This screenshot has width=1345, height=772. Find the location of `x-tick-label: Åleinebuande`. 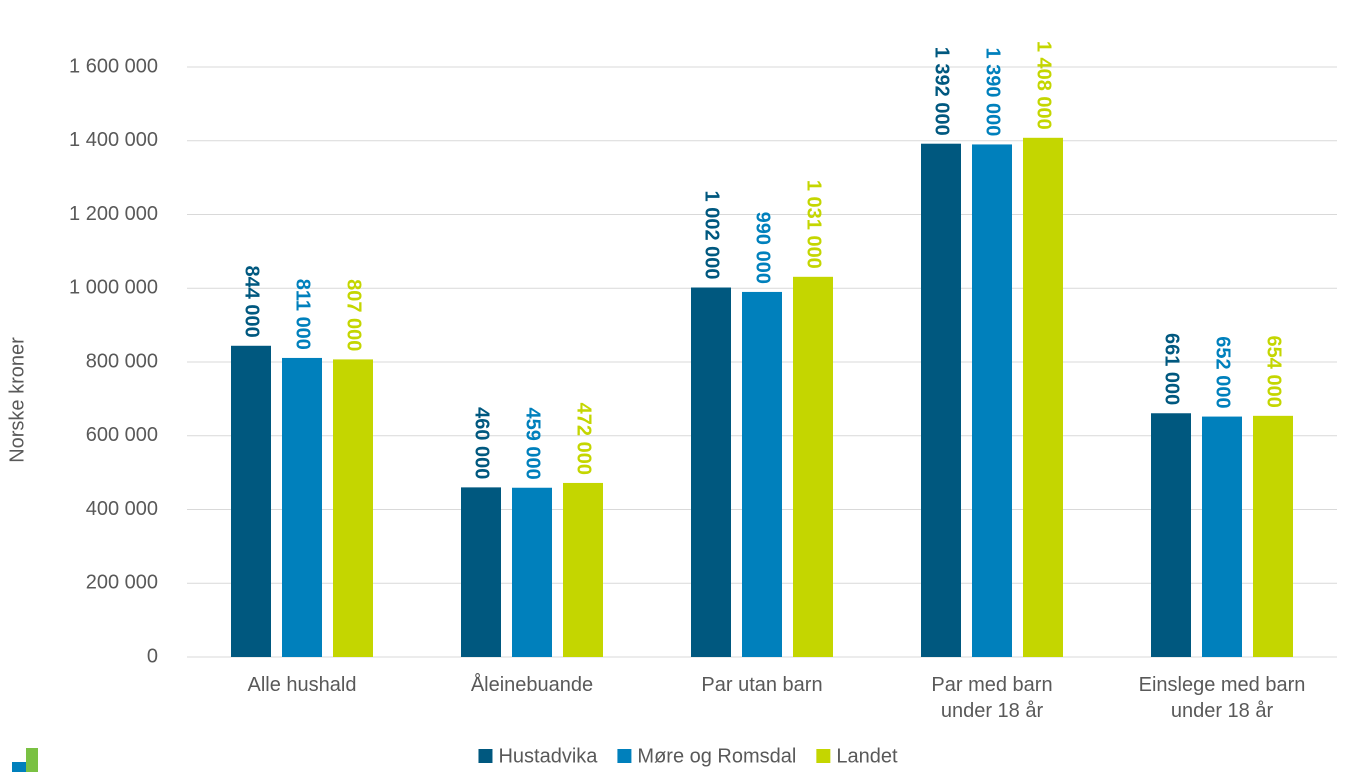

x-tick-label: Åleinebuande is located at coordinates (532, 685).